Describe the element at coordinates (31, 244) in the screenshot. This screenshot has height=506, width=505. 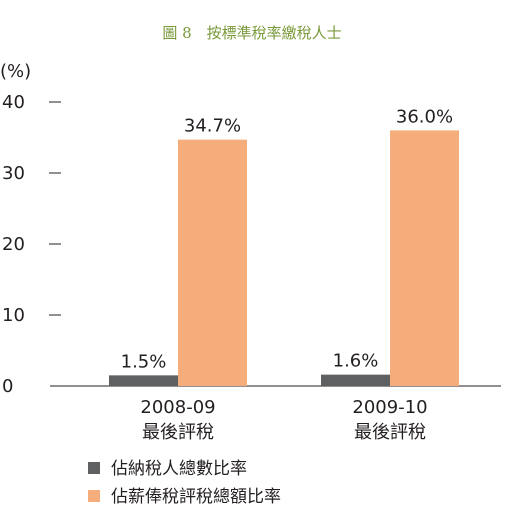
I see `y-axis: 0 10 20 30 40` at that location.